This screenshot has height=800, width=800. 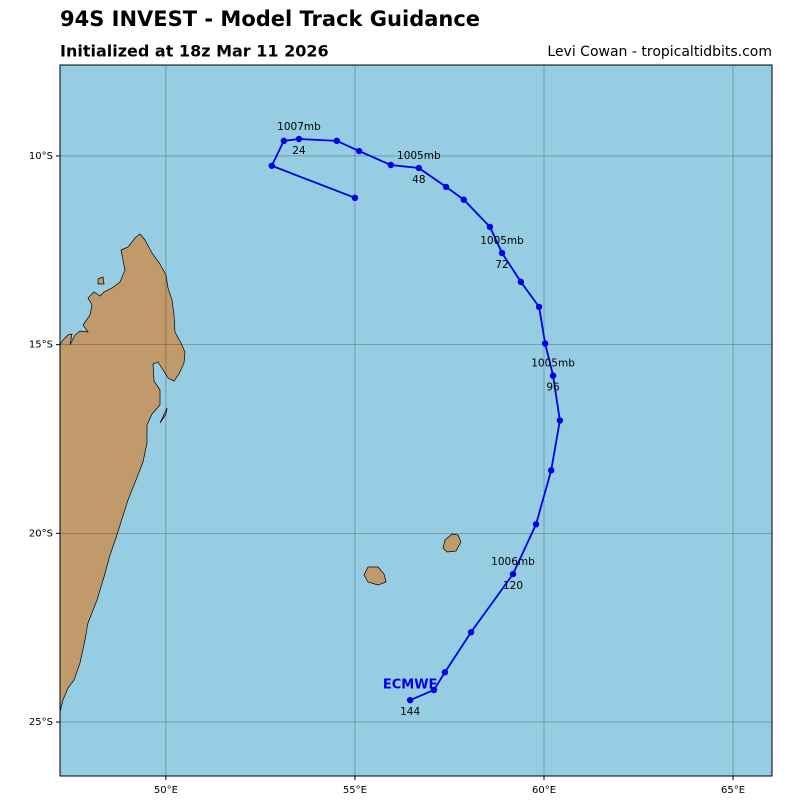 I want to click on credit: Levi Cowan - tropicaltidbits.com, so click(x=659, y=52).